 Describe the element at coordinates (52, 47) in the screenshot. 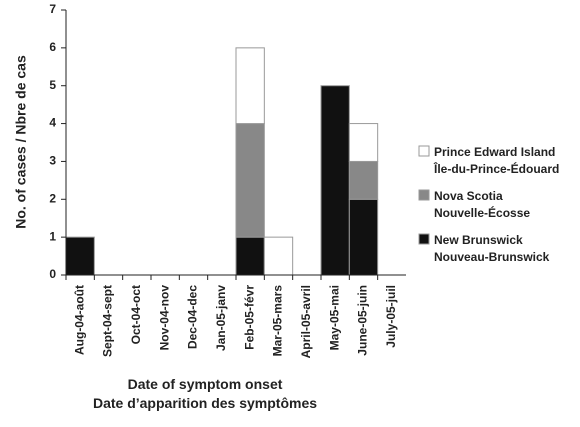

I see `y-tick-label: 6` at that location.